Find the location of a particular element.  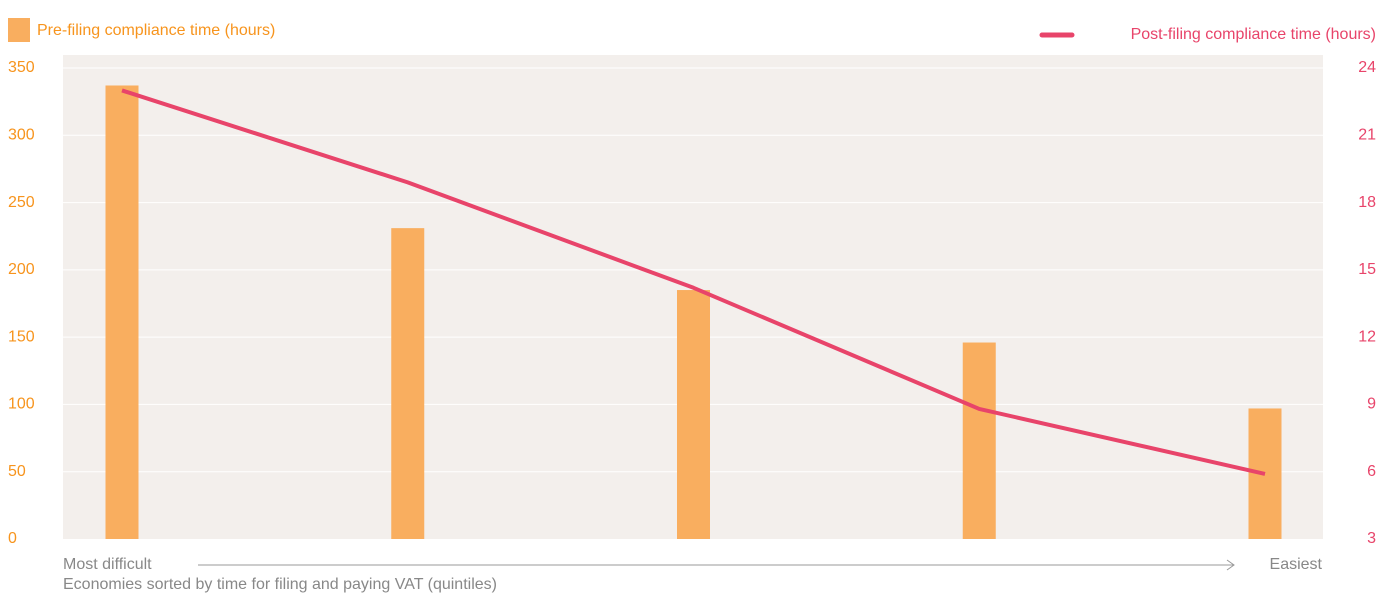

y-tick-label: 150 is located at coordinates (21, 336).